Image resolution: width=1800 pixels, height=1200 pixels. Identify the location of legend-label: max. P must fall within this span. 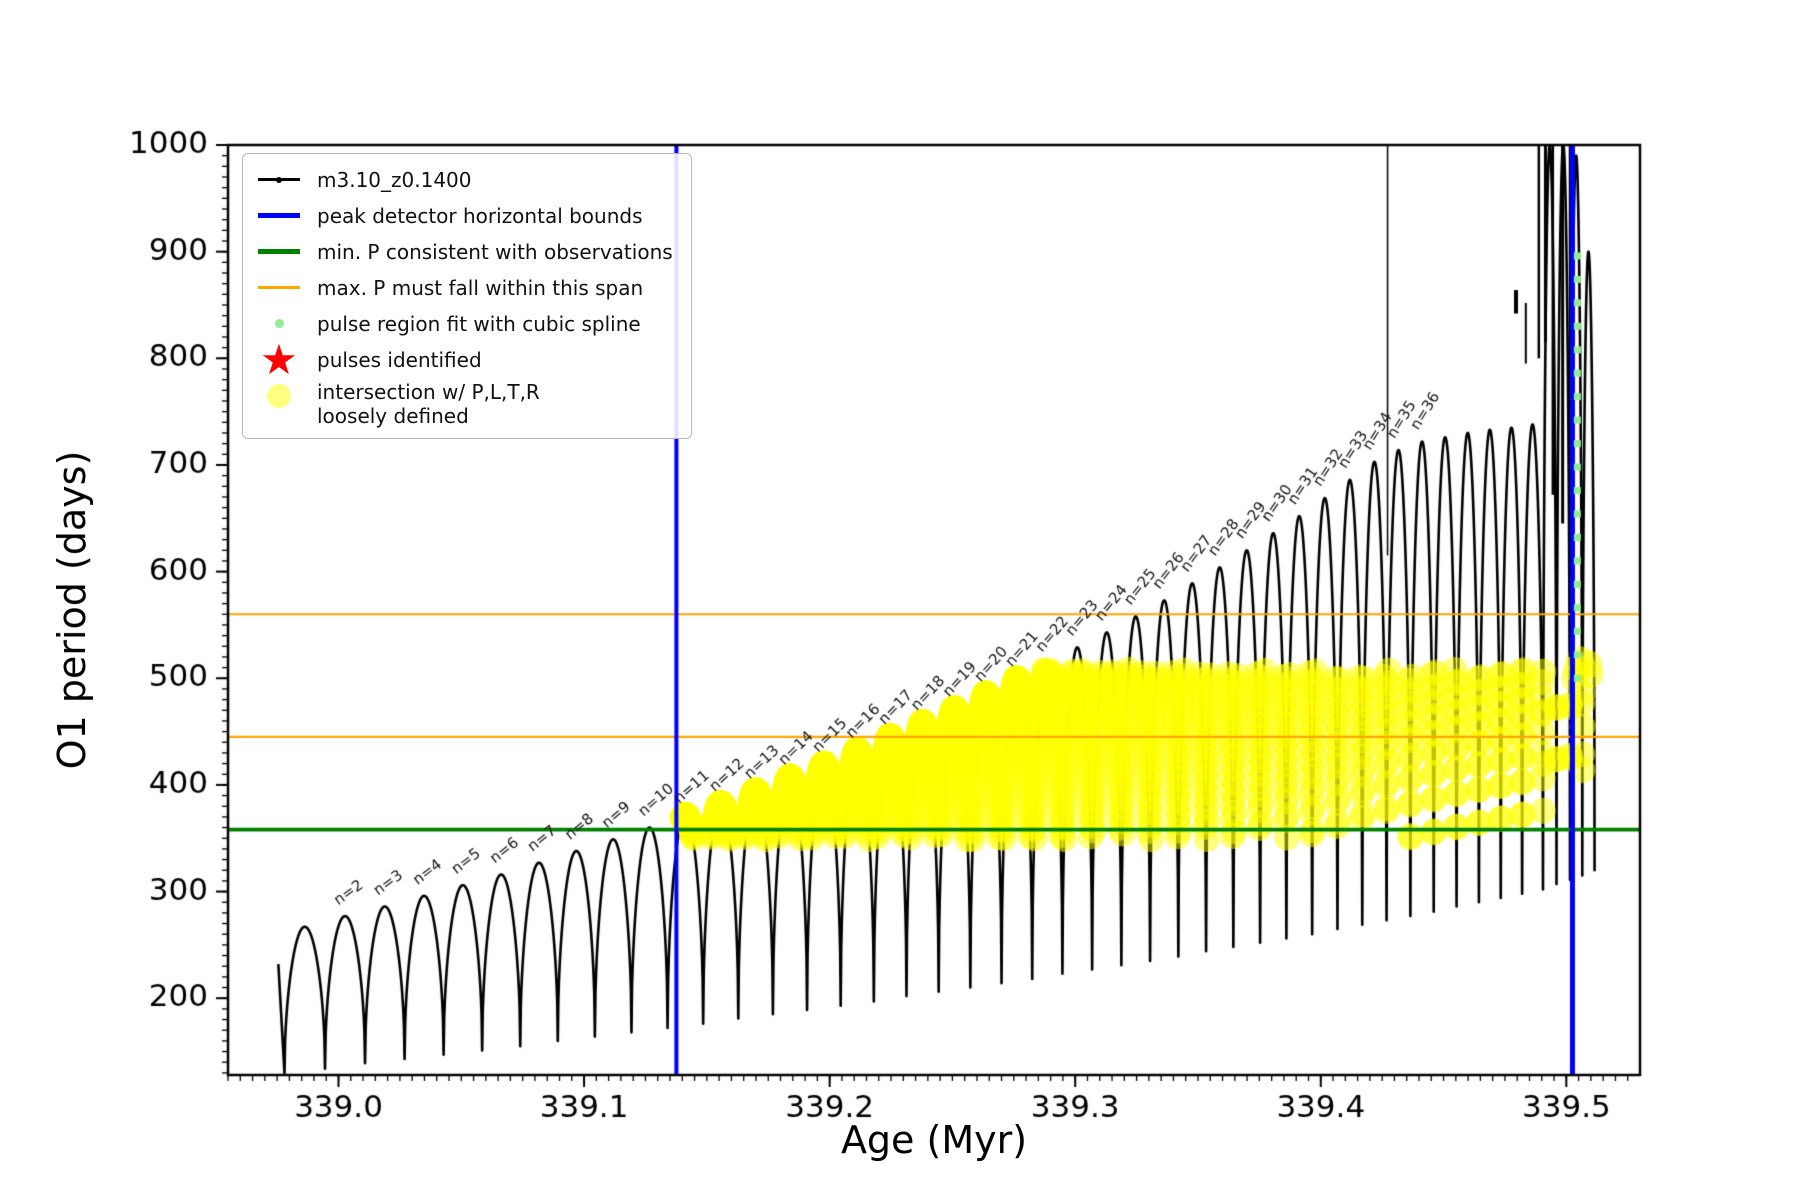
(480, 287).